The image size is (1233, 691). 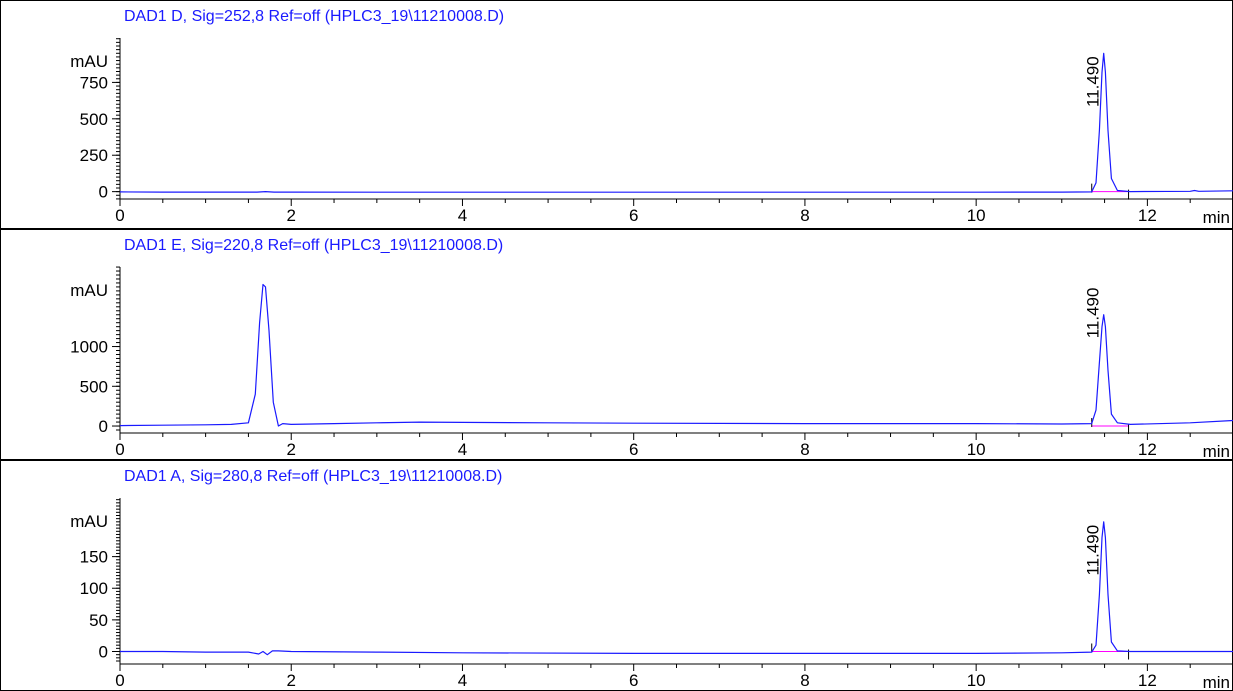 I want to click on y-tick-label: 100, so click(x=94, y=588).